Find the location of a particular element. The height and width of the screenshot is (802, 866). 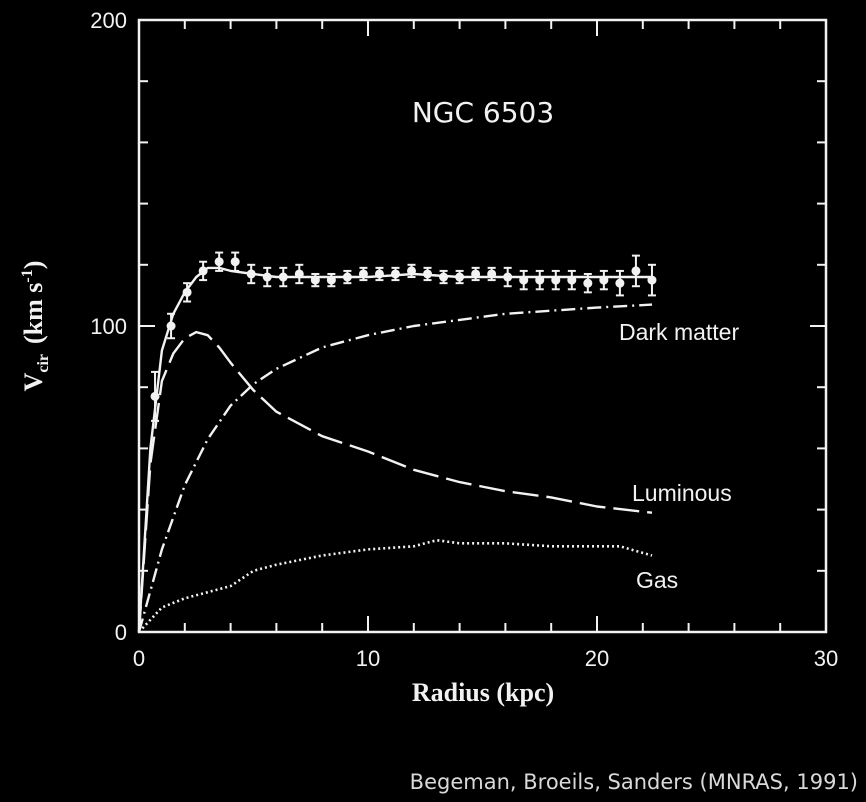

series-line-gas is located at coordinates (395, 585).